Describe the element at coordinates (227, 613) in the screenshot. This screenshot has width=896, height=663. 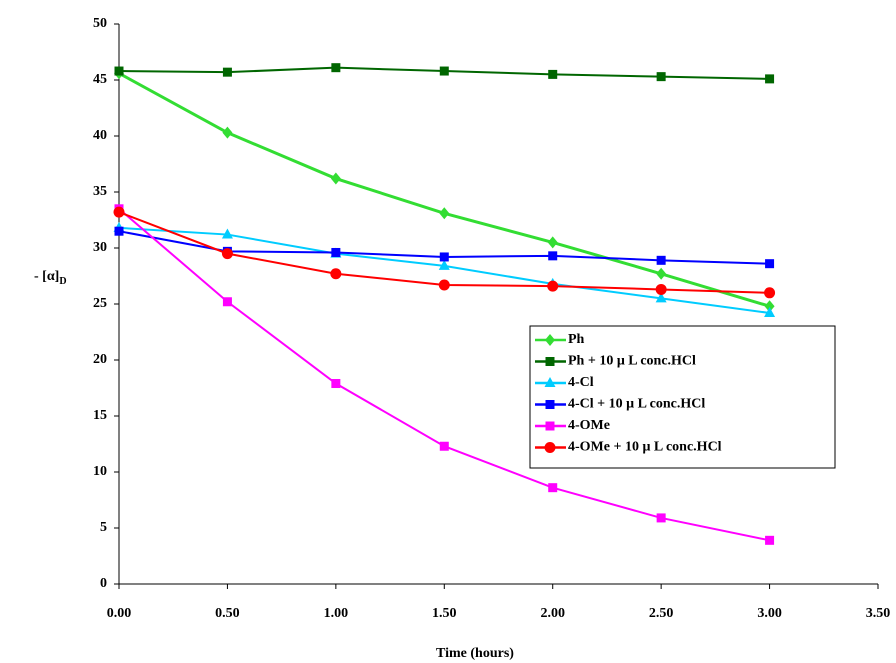
I see `x-tick-label: 0.50` at that location.